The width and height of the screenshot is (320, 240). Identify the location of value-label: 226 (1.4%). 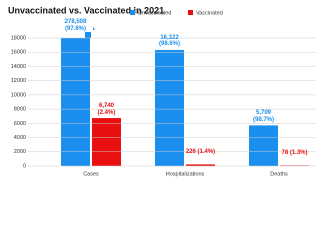
(200, 152).